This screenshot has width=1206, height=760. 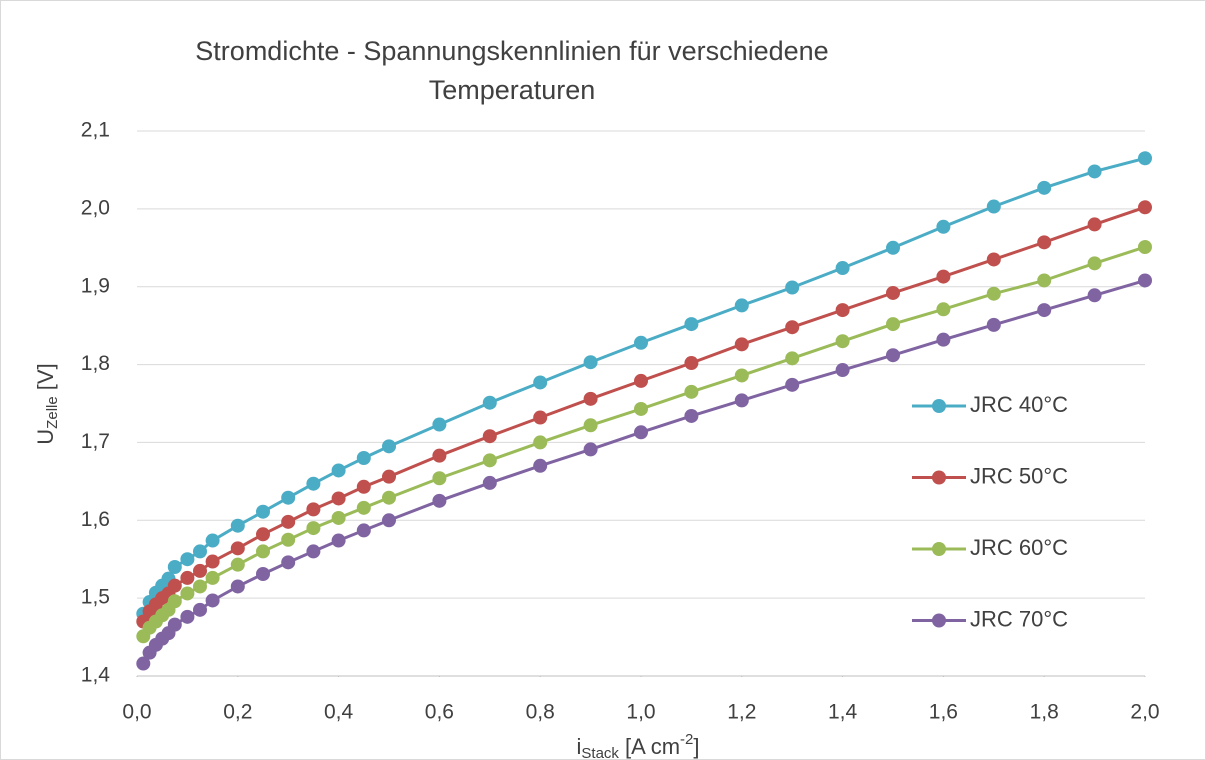 What do you see at coordinates (579, 746) in the screenshot?
I see `x-label-main: i` at bounding box center [579, 746].